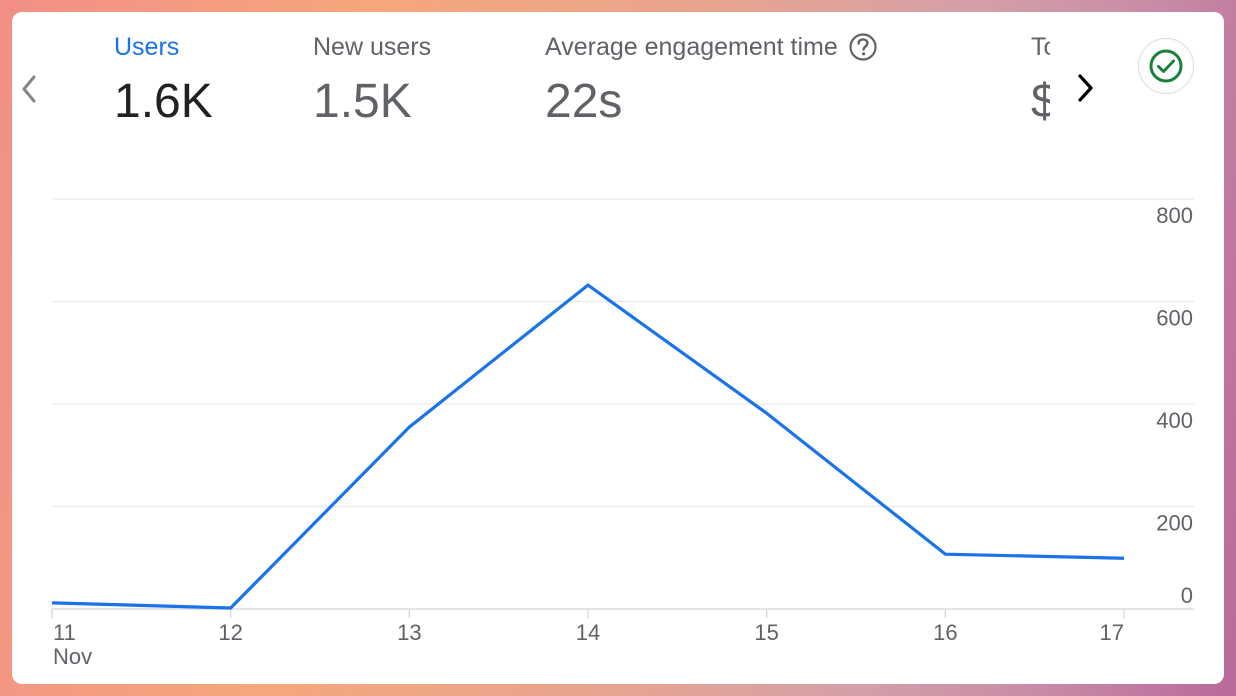 The height and width of the screenshot is (696, 1236). I want to click on metric-label: New users, so click(372, 47).